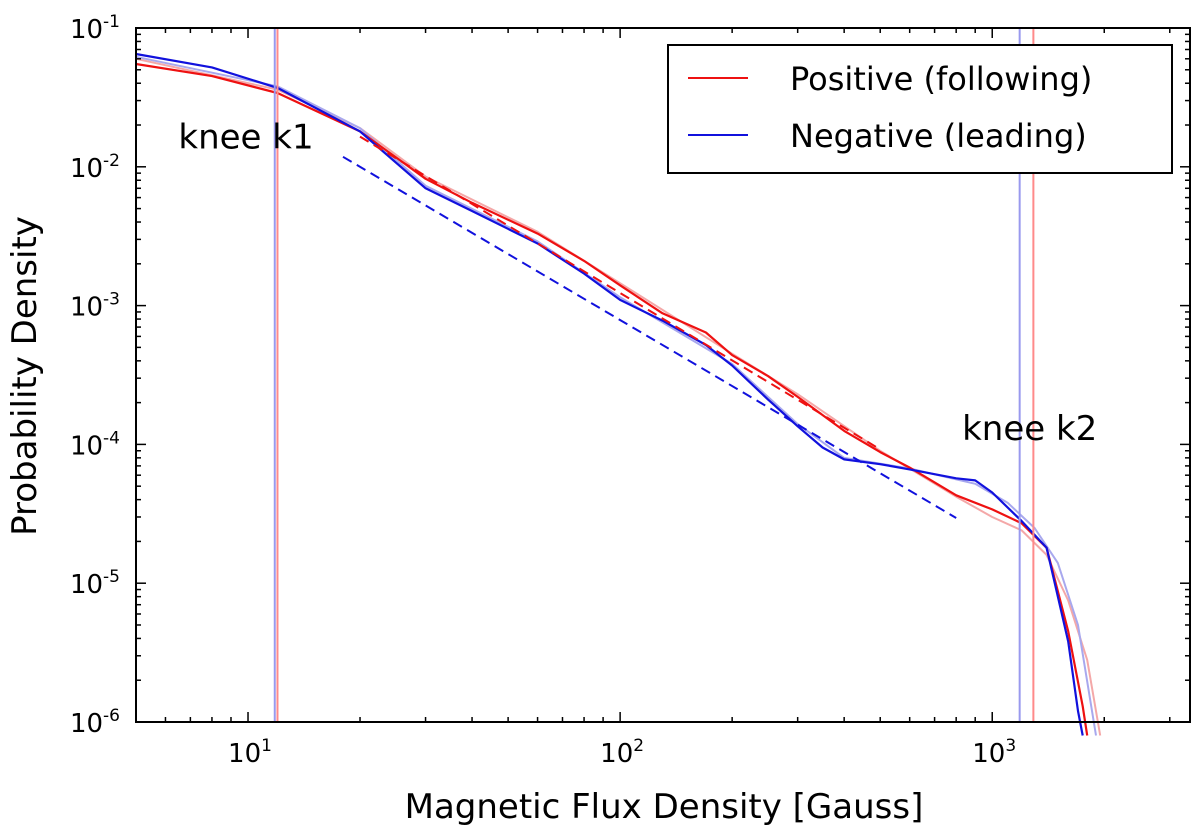  What do you see at coordinates (95, 722) in the screenshot?
I see `y-tick-label--6: 10⁻⁶` at bounding box center [95, 722].